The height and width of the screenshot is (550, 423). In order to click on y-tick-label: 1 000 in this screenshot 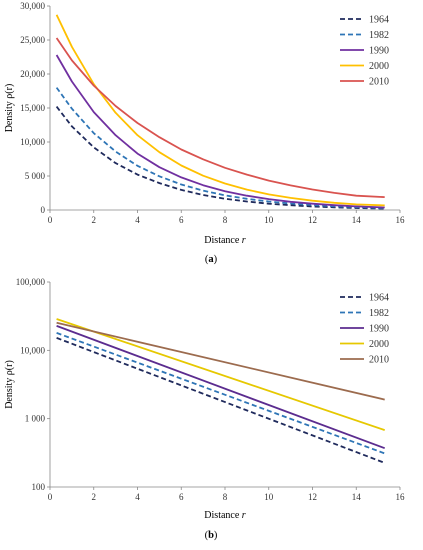, I will do `click(35, 419)`.